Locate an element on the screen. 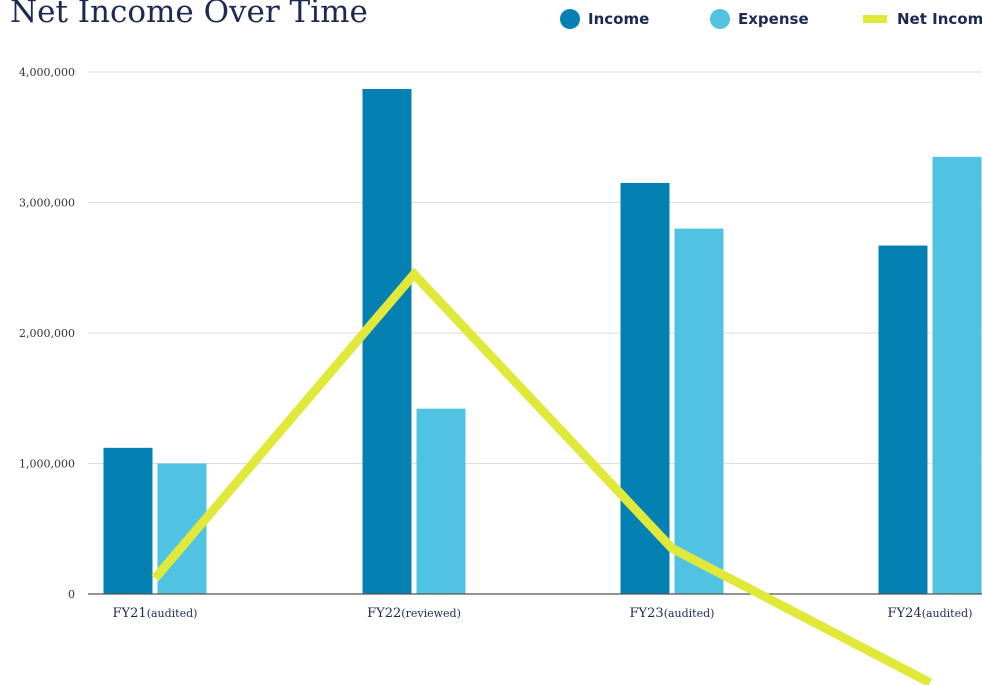 The height and width of the screenshot is (685, 982). legend-item-net-income: Net Income is located at coordinates (922, 19).